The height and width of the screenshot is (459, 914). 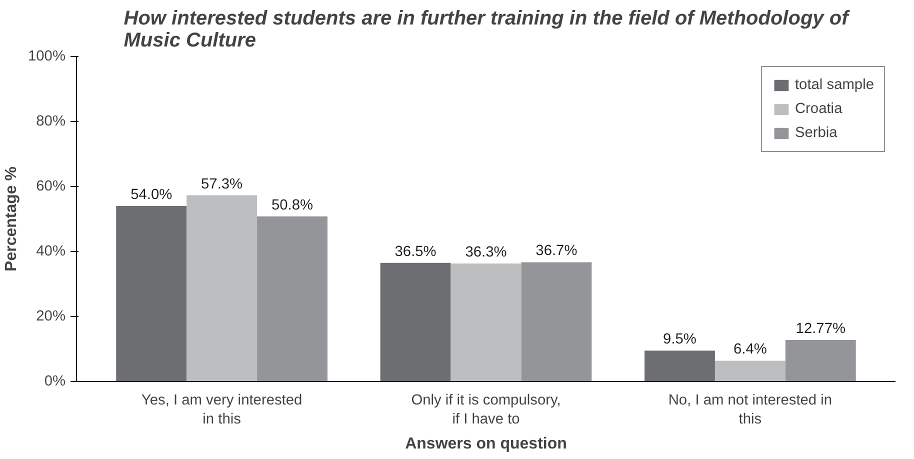 What do you see at coordinates (557, 251) in the screenshot?
I see `data-label: 36.7%` at bounding box center [557, 251].